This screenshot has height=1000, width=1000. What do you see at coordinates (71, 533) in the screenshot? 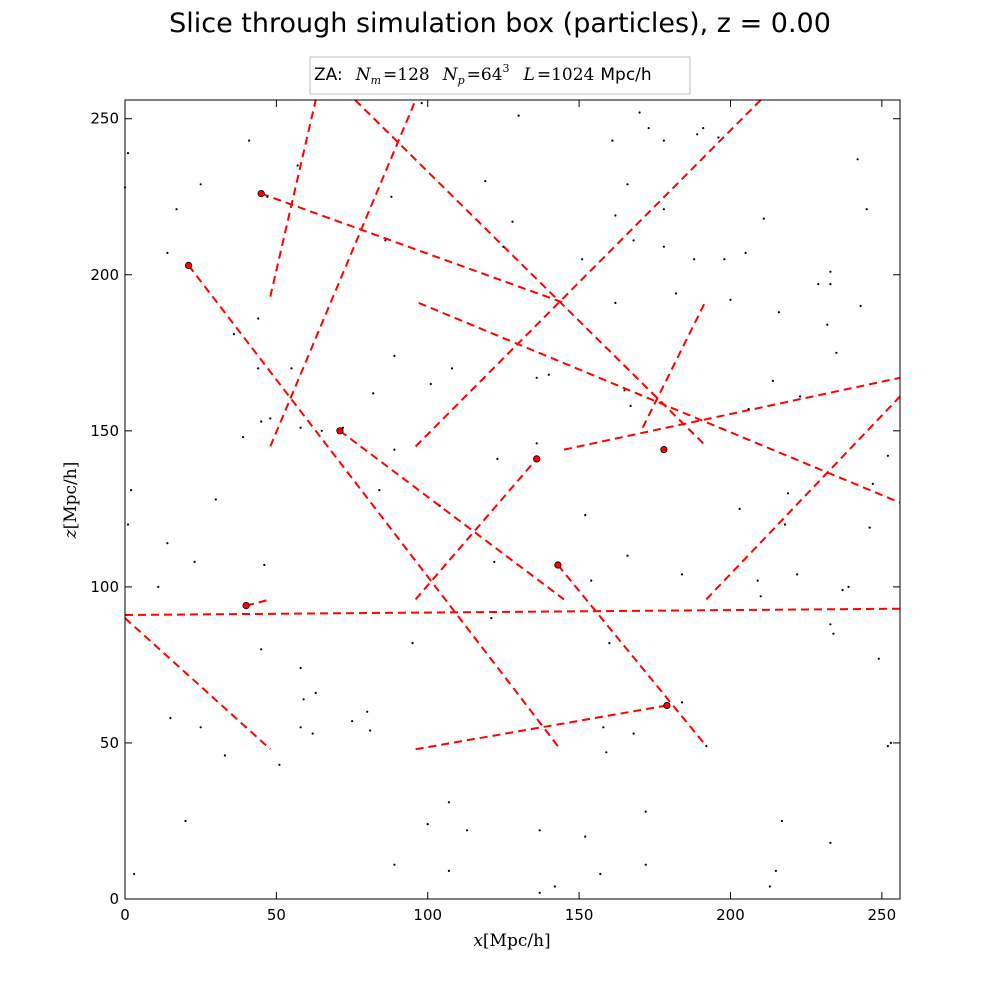
I see `y-axis-label-var: z` at bounding box center [71, 533].